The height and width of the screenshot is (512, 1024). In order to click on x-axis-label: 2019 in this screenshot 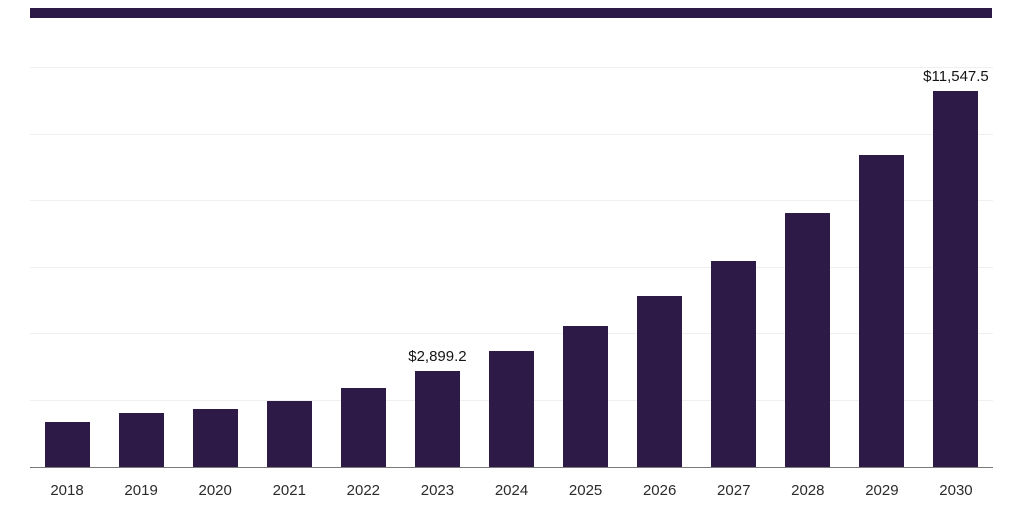, I will do `click(141, 490)`.